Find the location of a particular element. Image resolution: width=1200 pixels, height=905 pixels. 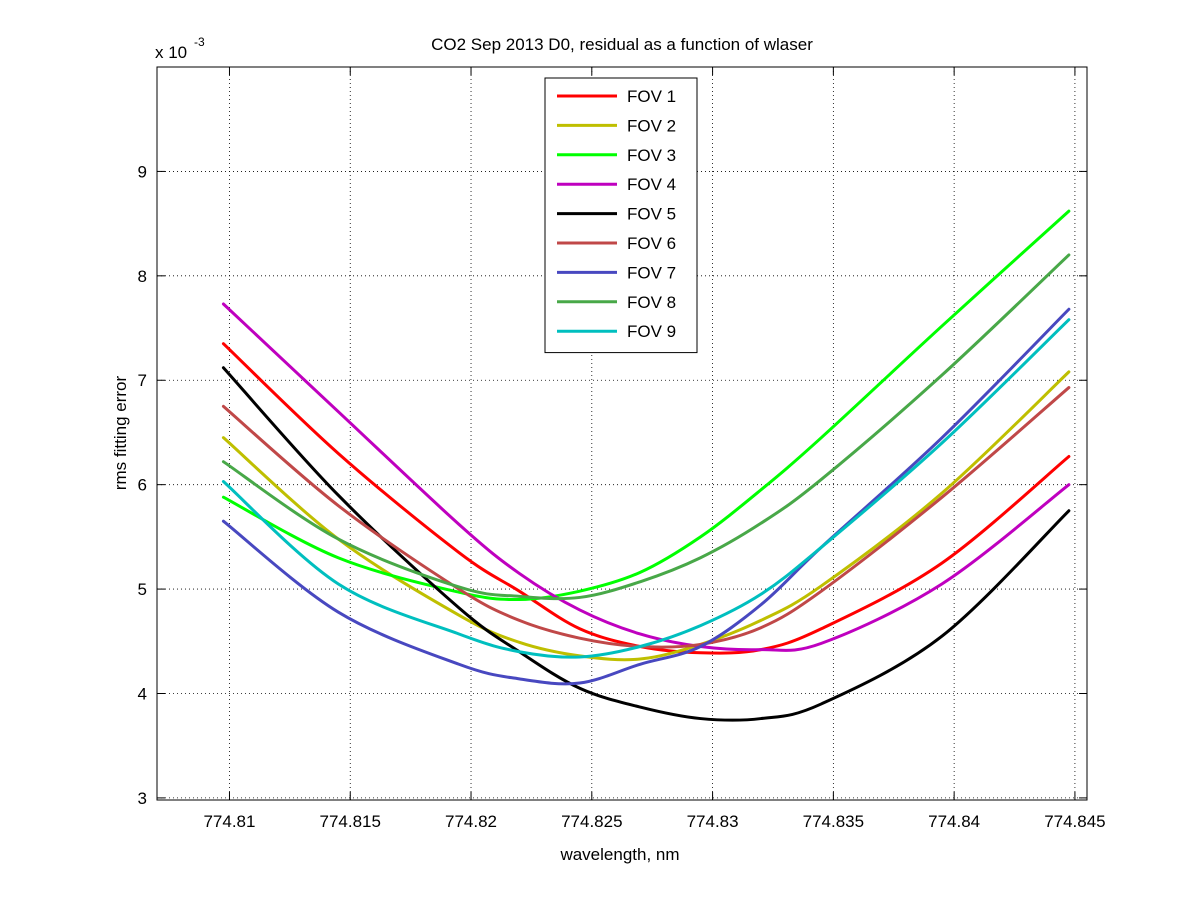

legend-label-fov-6: FOV 6 is located at coordinates (651, 243).